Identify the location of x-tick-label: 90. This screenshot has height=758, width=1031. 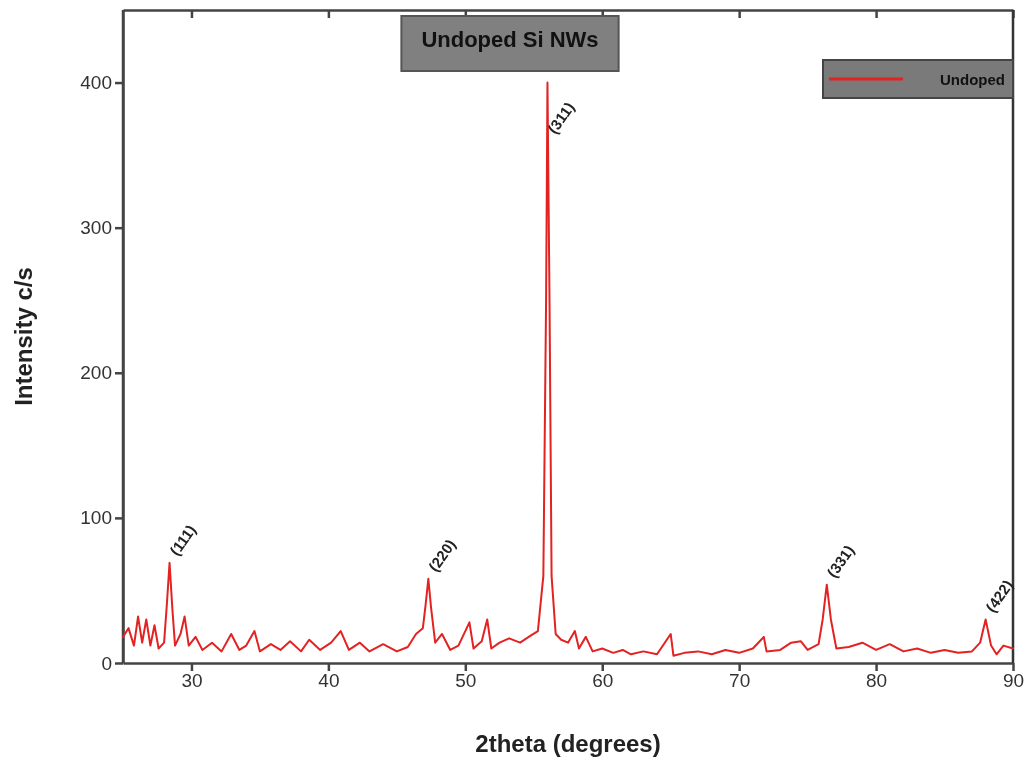
(1013, 681).